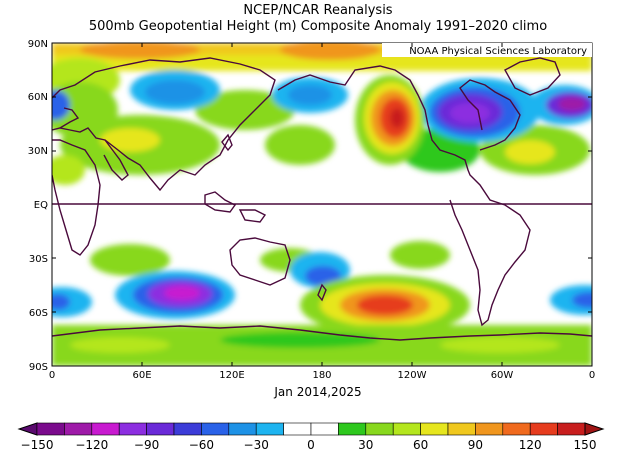 The image size is (636, 471). I want to click on lat-label: 90N, so click(38, 44).